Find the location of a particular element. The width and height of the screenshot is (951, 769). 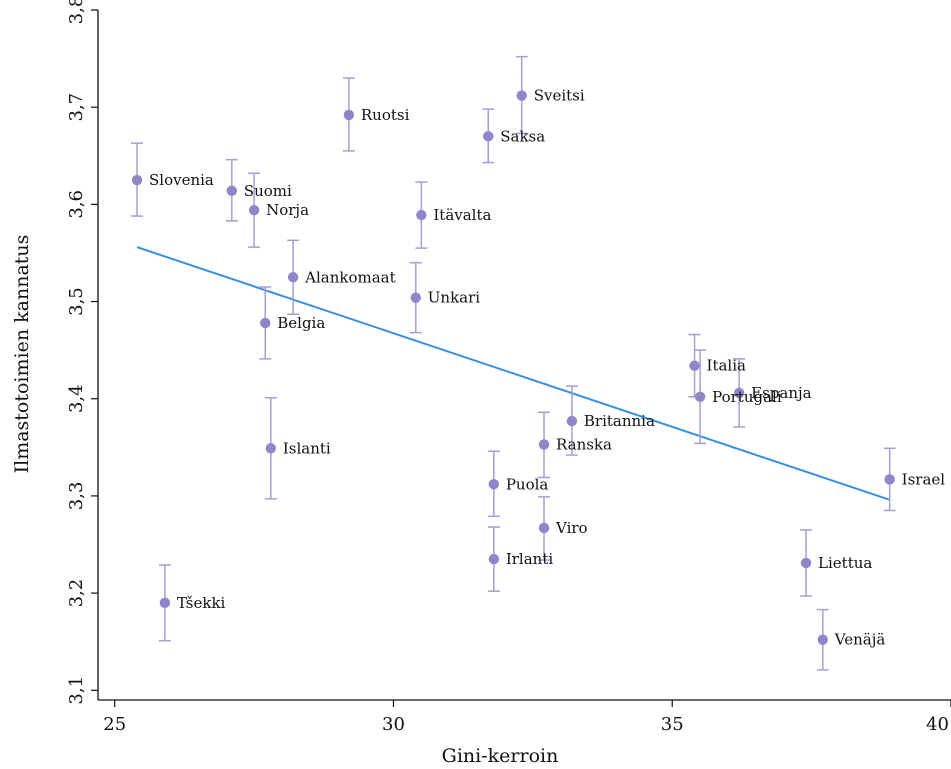

y-tick-label: 3,7 is located at coordinates (76, 107).